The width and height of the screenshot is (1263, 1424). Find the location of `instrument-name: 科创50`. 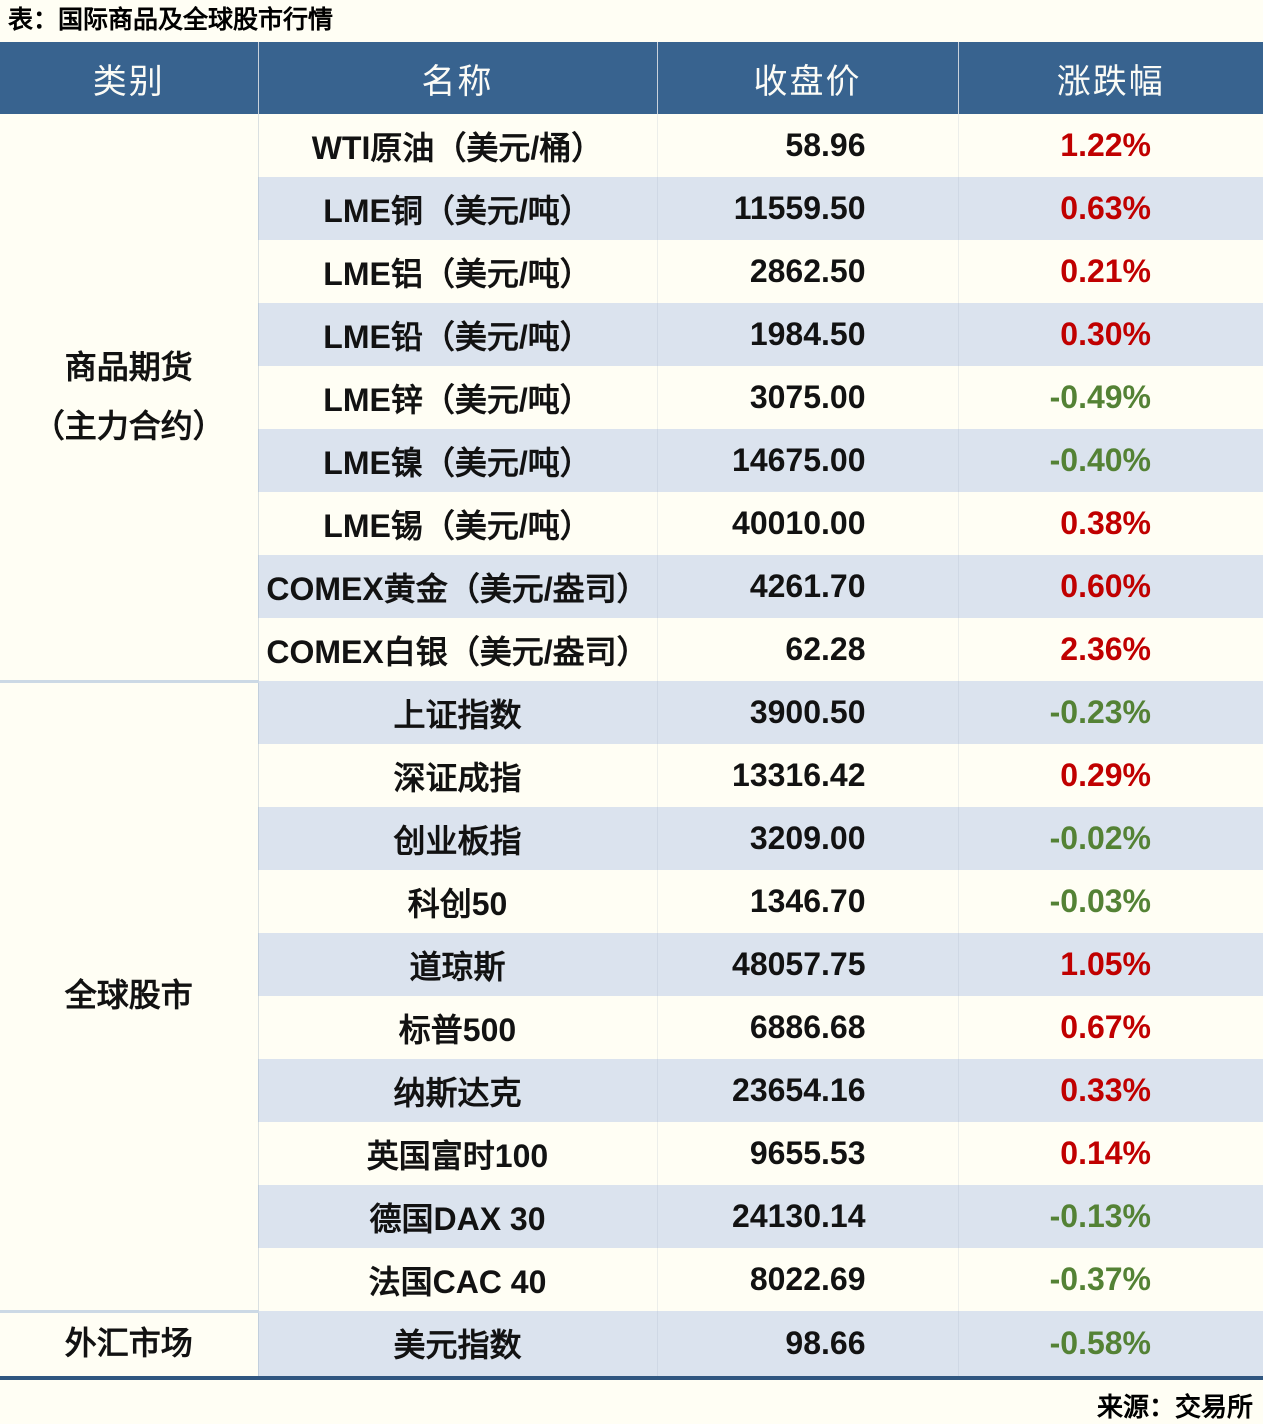

instrument-name: 科创50 is located at coordinates (457, 903).